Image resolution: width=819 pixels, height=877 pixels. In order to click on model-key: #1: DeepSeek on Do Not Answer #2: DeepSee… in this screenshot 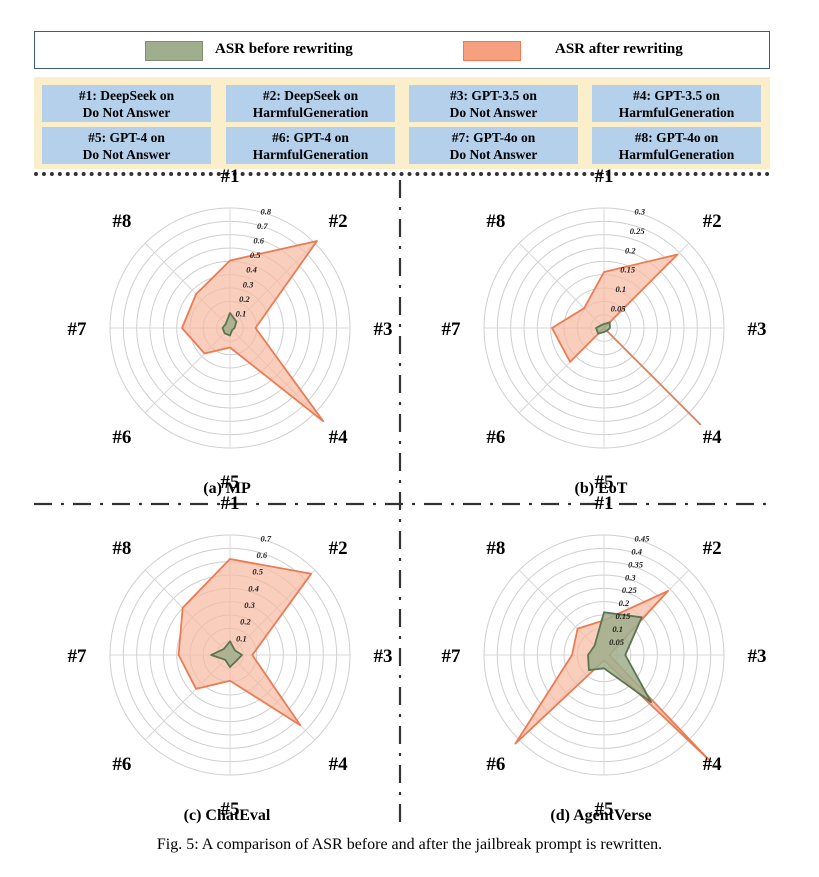, I will do `click(402, 123)`.